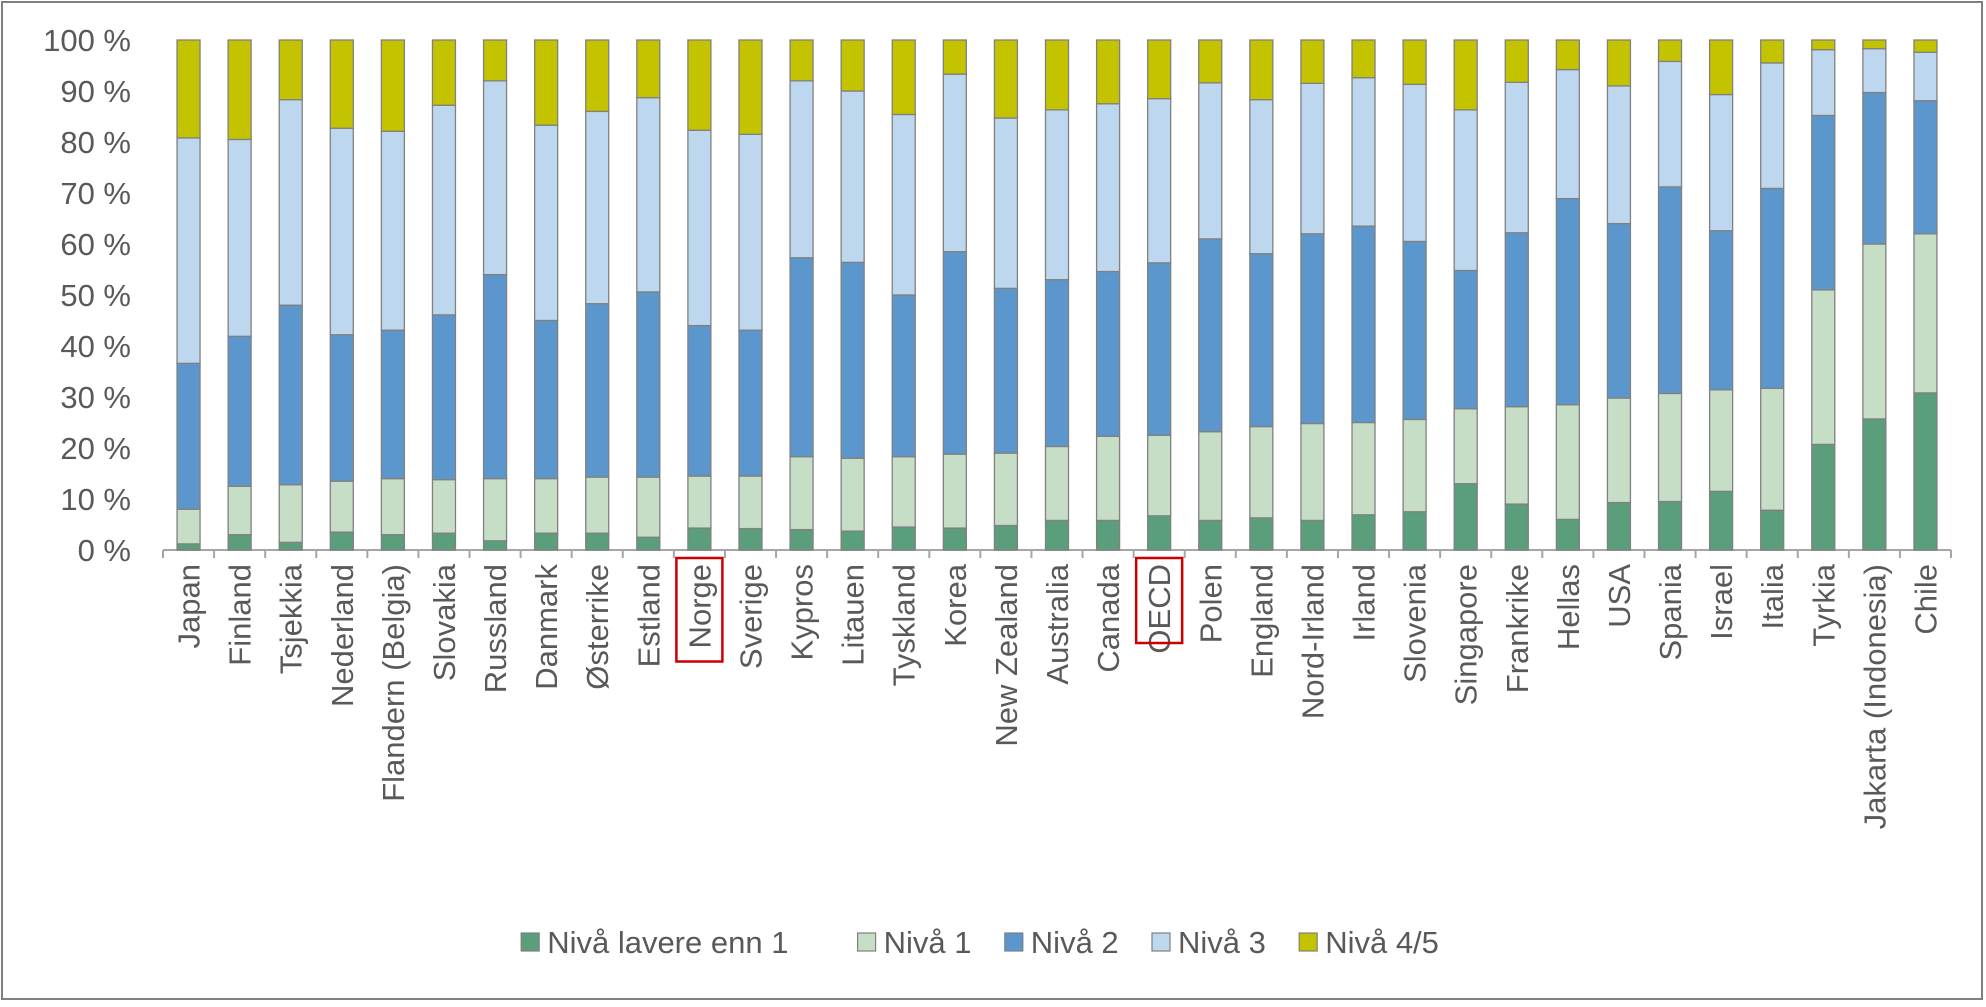  Describe the element at coordinates (1057, 623) in the screenshot. I see `x-category-label: Australia` at that location.